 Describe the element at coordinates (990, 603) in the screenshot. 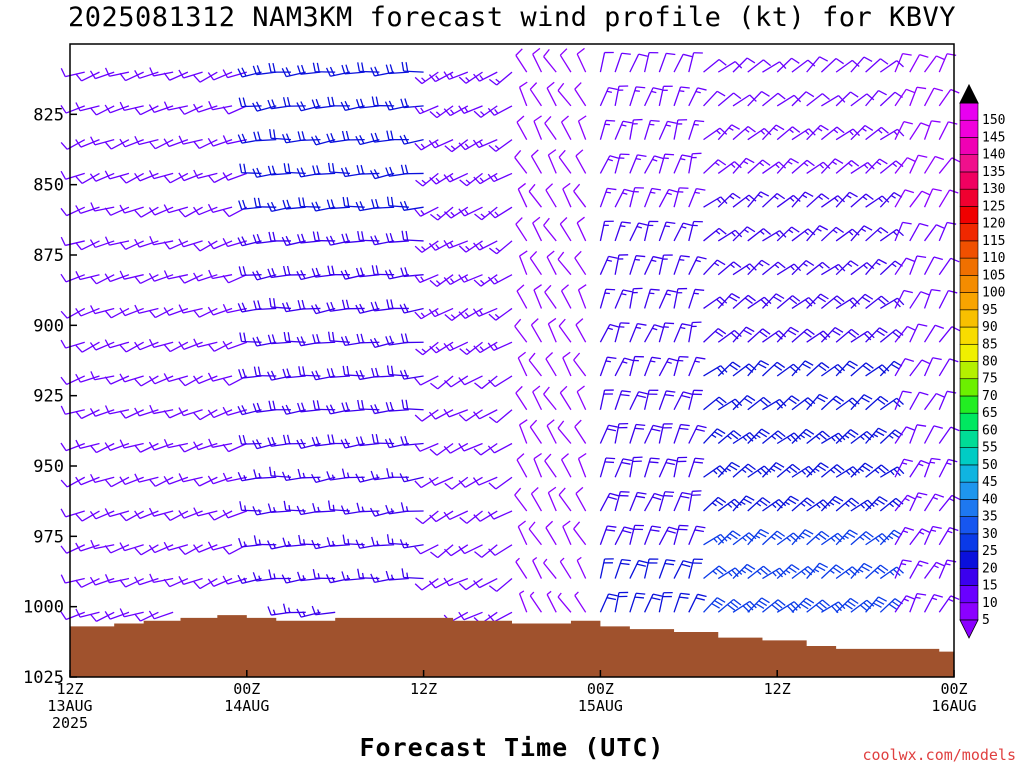

I see `colorbar-label: 10` at that location.